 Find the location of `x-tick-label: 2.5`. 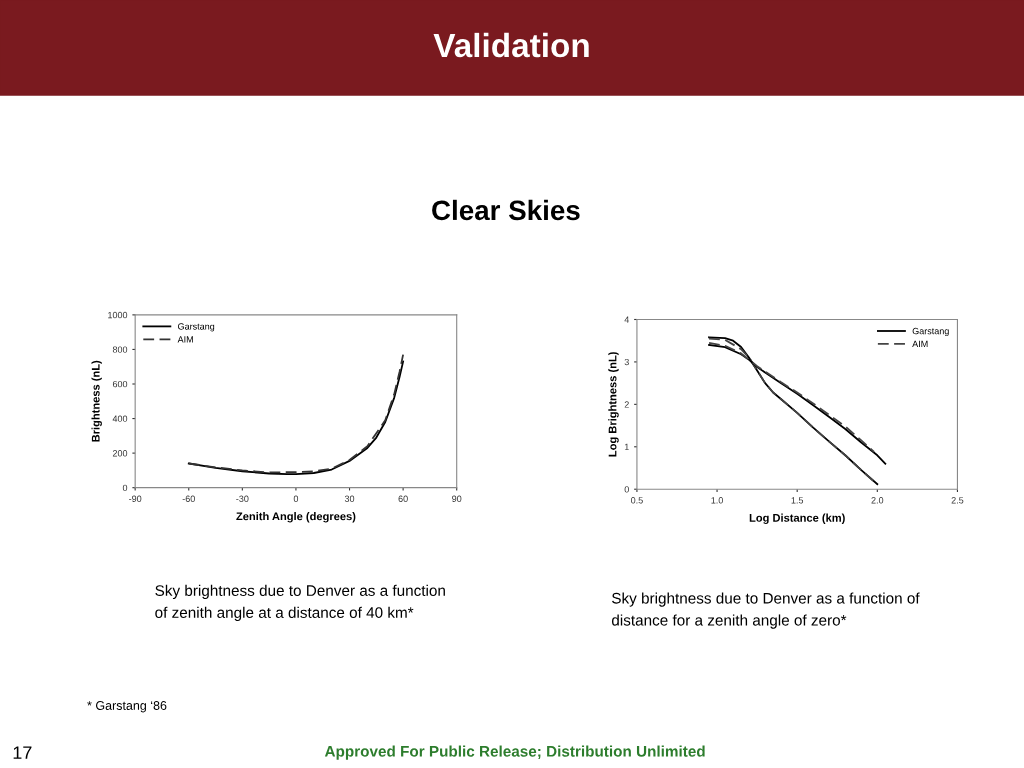

x-tick-label: 2.5 is located at coordinates (957, 500).